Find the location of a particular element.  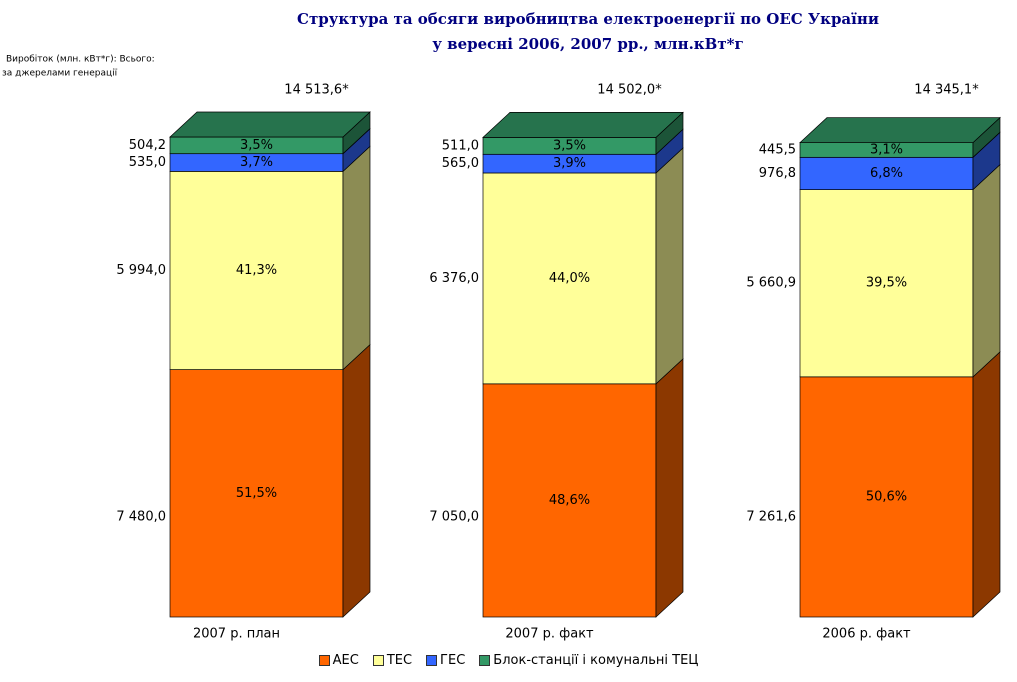

share-label: 50,6% is located at coordinates (886, 496).